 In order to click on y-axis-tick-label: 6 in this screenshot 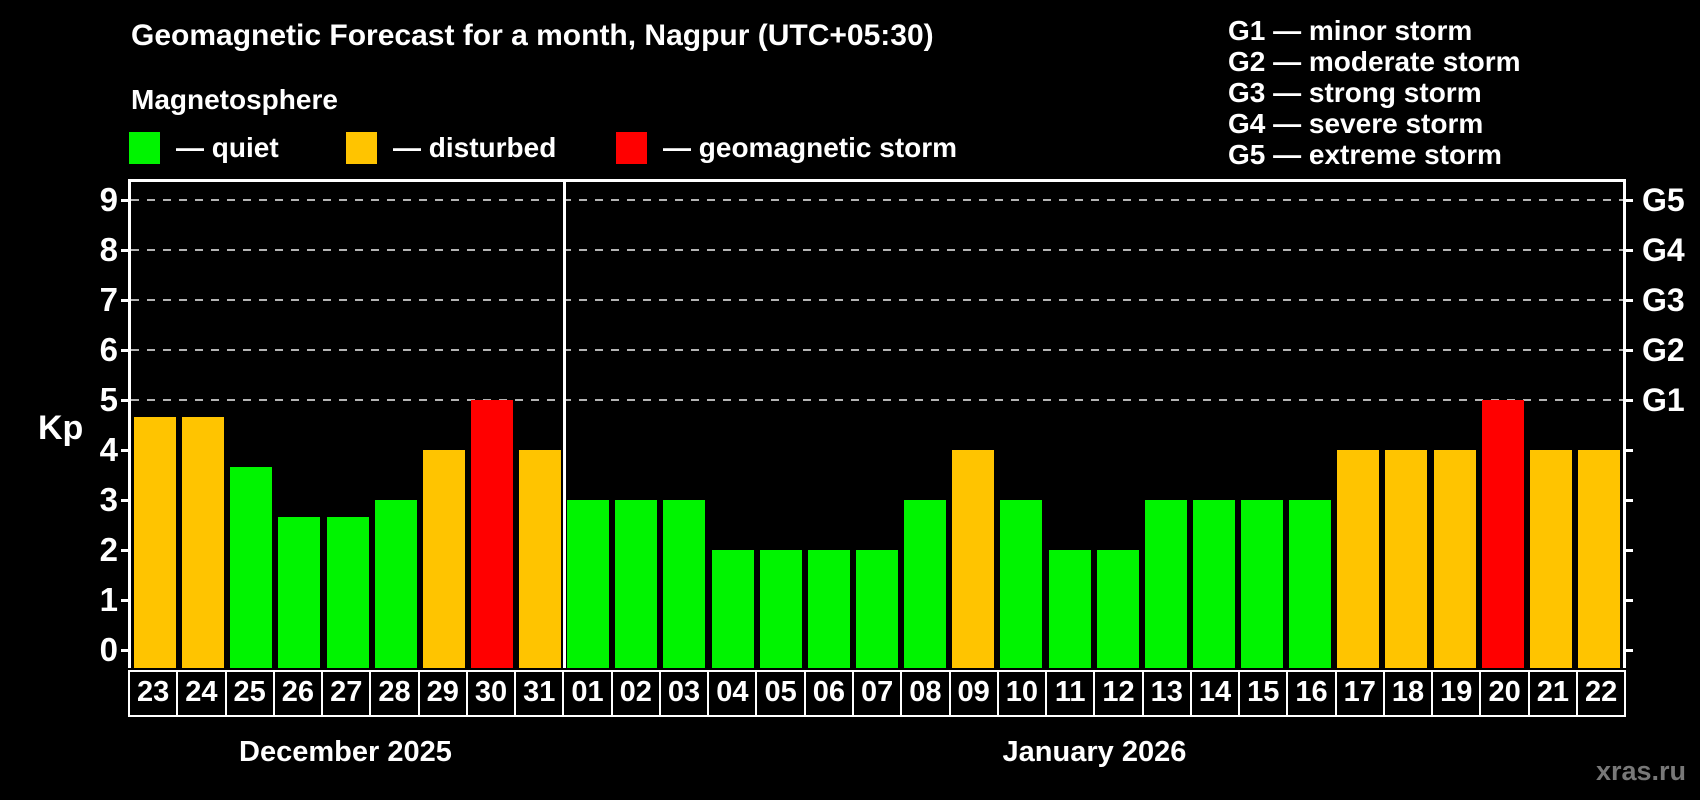, I will do `click(108, 349)`.